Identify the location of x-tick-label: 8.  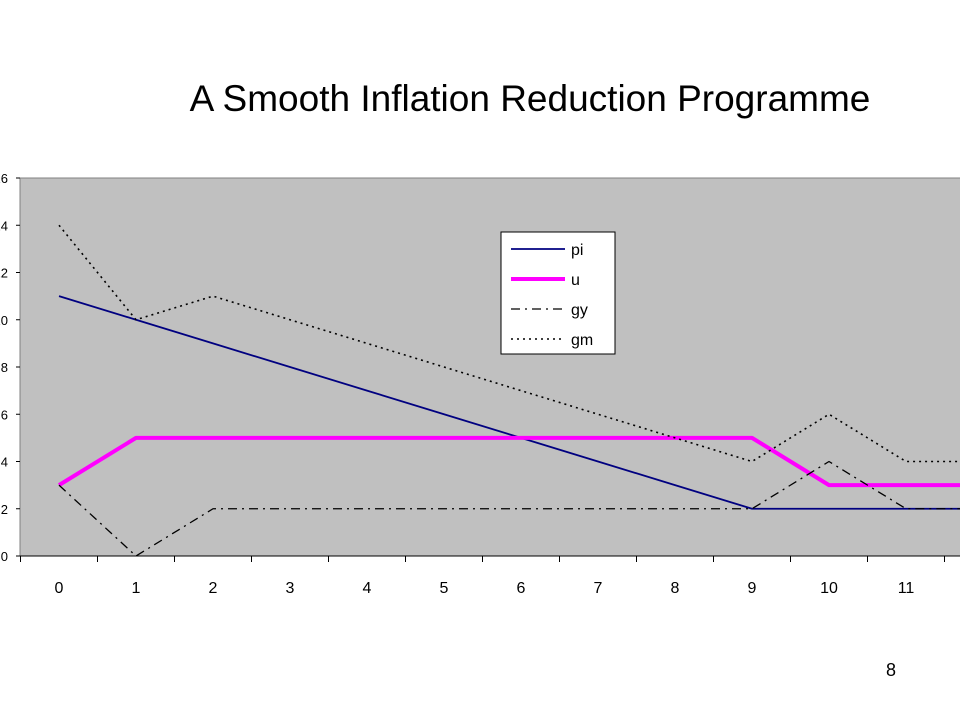
(675, 588).